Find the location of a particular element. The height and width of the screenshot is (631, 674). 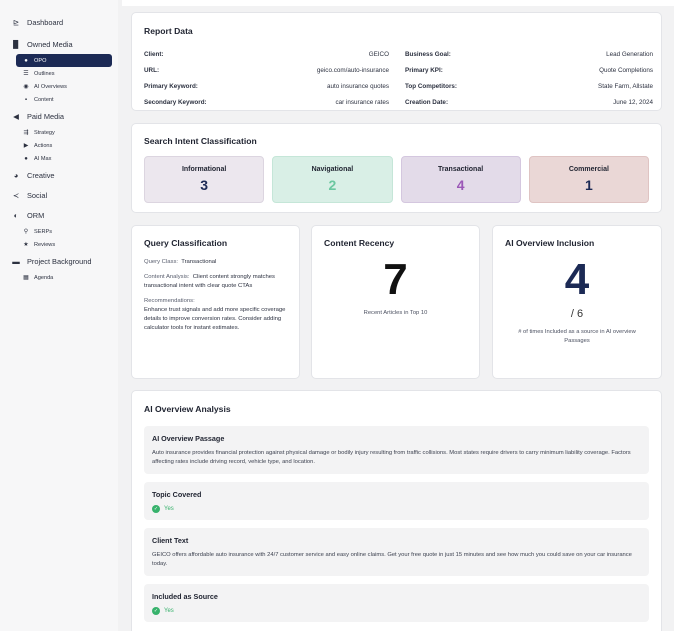

sidebar-item-orm: ◐ ORM is located at coordinates (59, 215).